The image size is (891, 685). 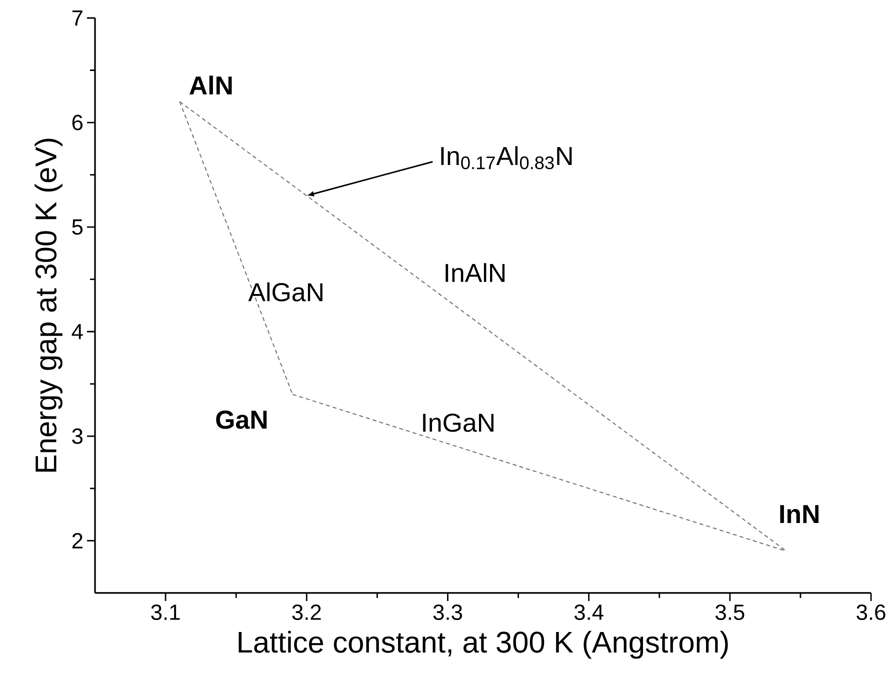 I want to click on x-tick-label: 3.2, so click(x=306, y=612).